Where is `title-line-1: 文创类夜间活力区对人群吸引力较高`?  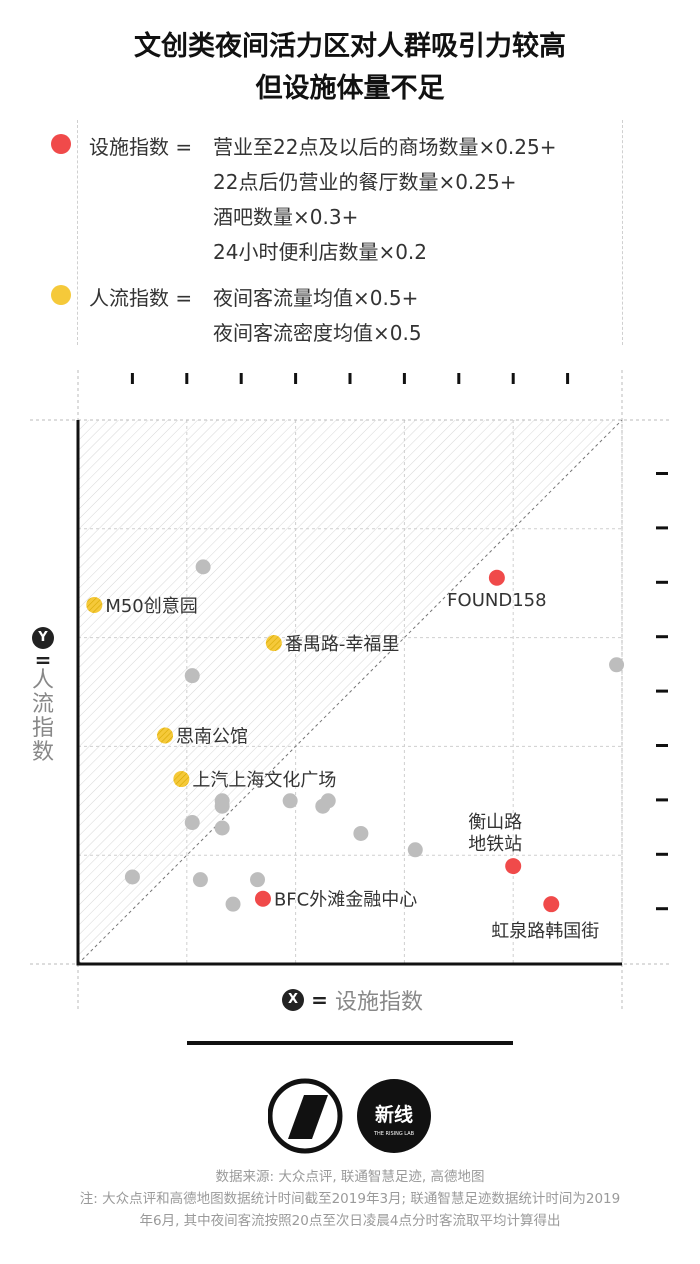
title-line-1: 文创类夜间活力区对人群吸引力较高 is located at coordinates (350, 46).